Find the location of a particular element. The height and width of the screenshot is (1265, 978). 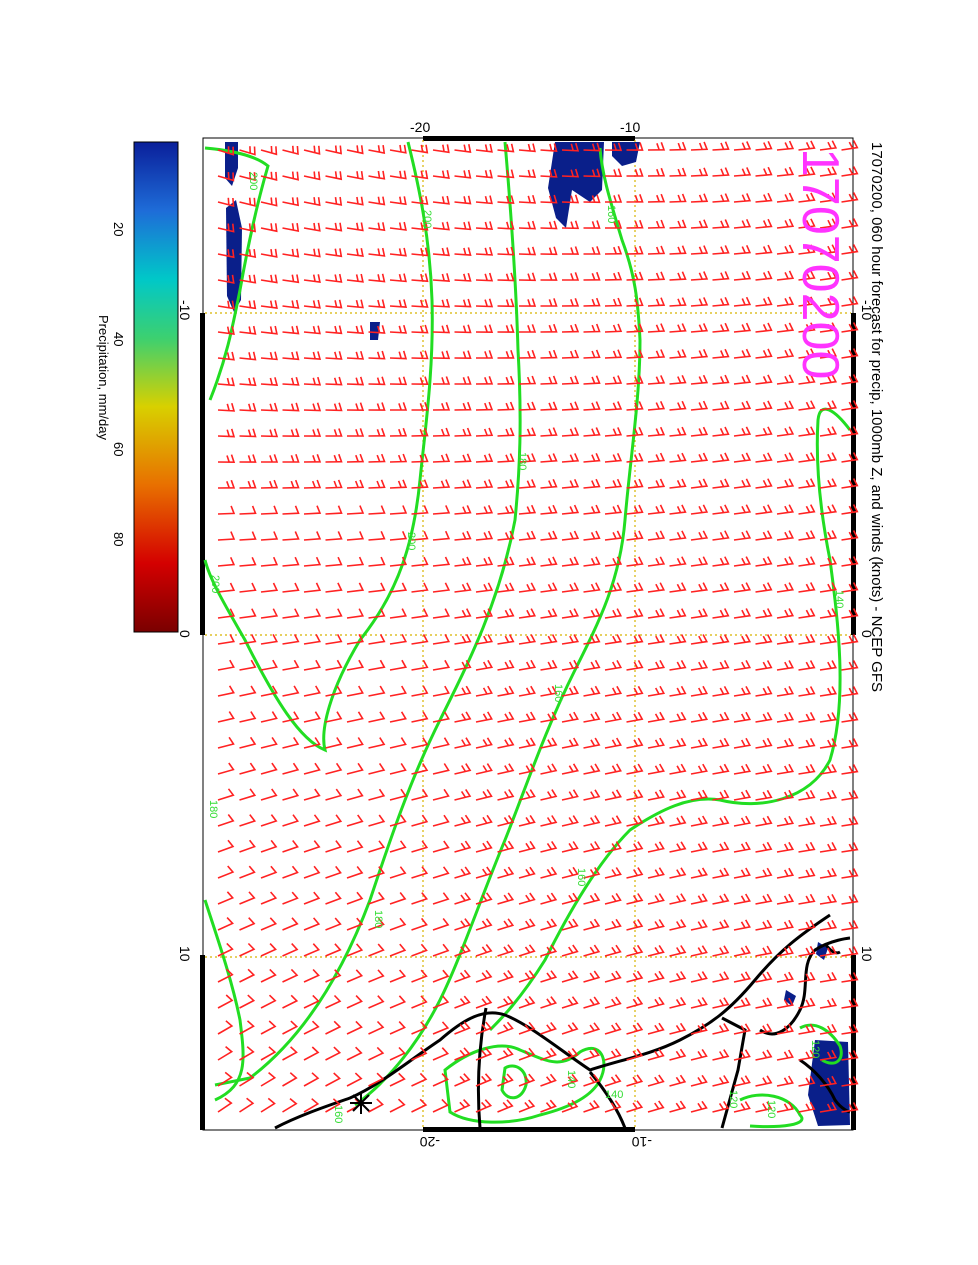

contour-line is located at coordinates (514, 1082).